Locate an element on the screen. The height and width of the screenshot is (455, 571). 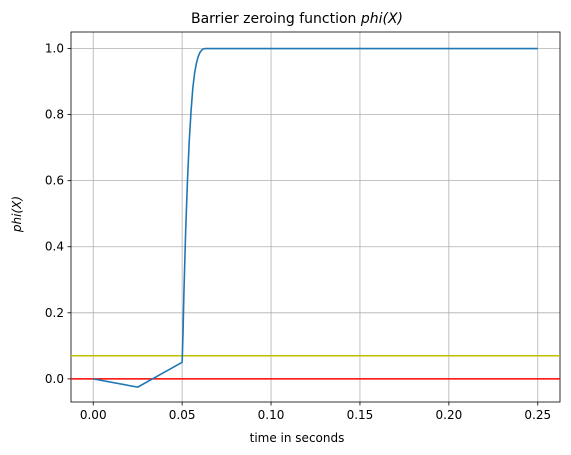
x-tick-label: 0.05 is located at coordinates (182, 415).